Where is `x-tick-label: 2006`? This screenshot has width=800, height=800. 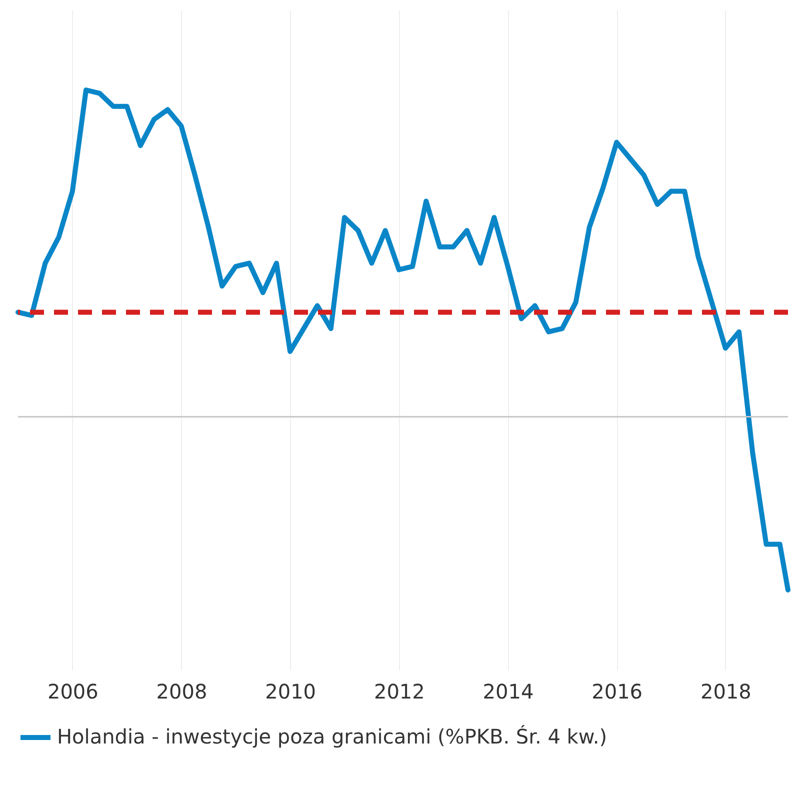 x-tick-label: 2006 is located at coordinates (72, 692).